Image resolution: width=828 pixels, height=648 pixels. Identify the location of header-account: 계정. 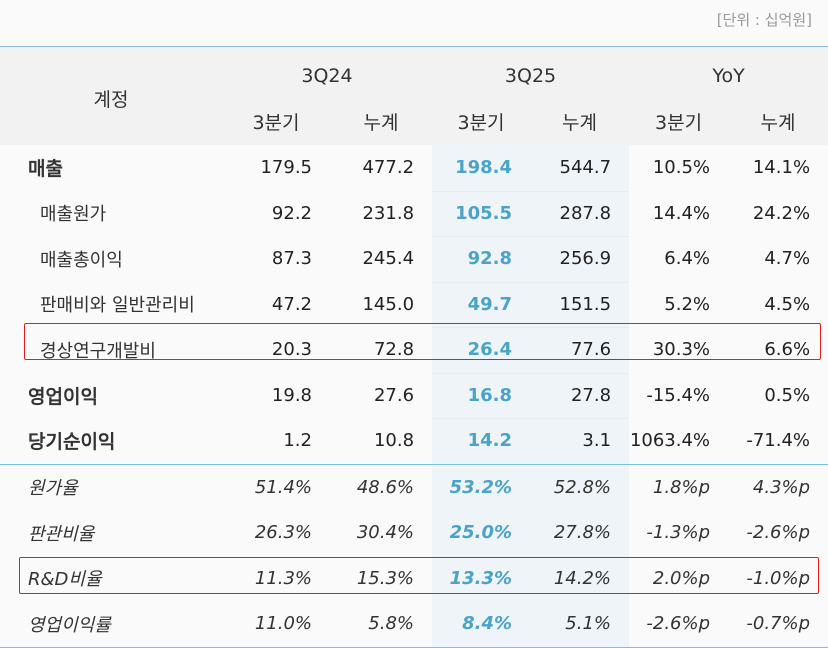
(111, 100).